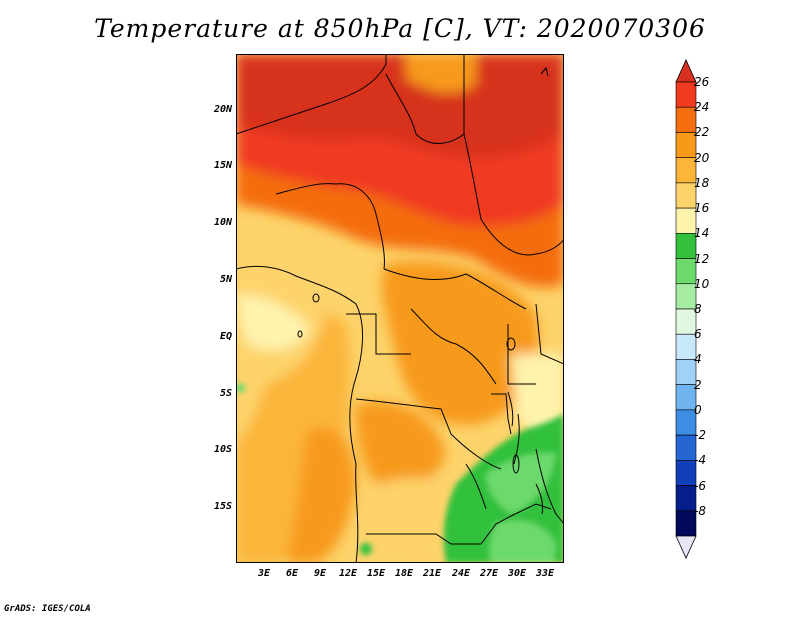 This screenshot has height=618, width=800. Describe the element at coordinates (686, 71) in the screenshot. I see `colorbar-top-triangle` at that location.